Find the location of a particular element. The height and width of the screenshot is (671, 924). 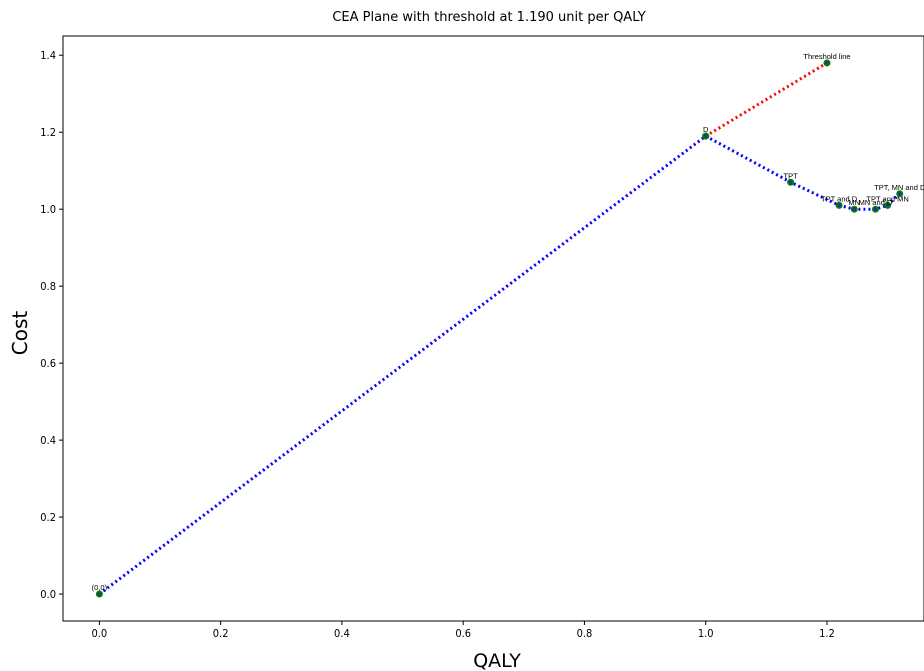

point-label: (0,0) is located at coordinates (100, 587).